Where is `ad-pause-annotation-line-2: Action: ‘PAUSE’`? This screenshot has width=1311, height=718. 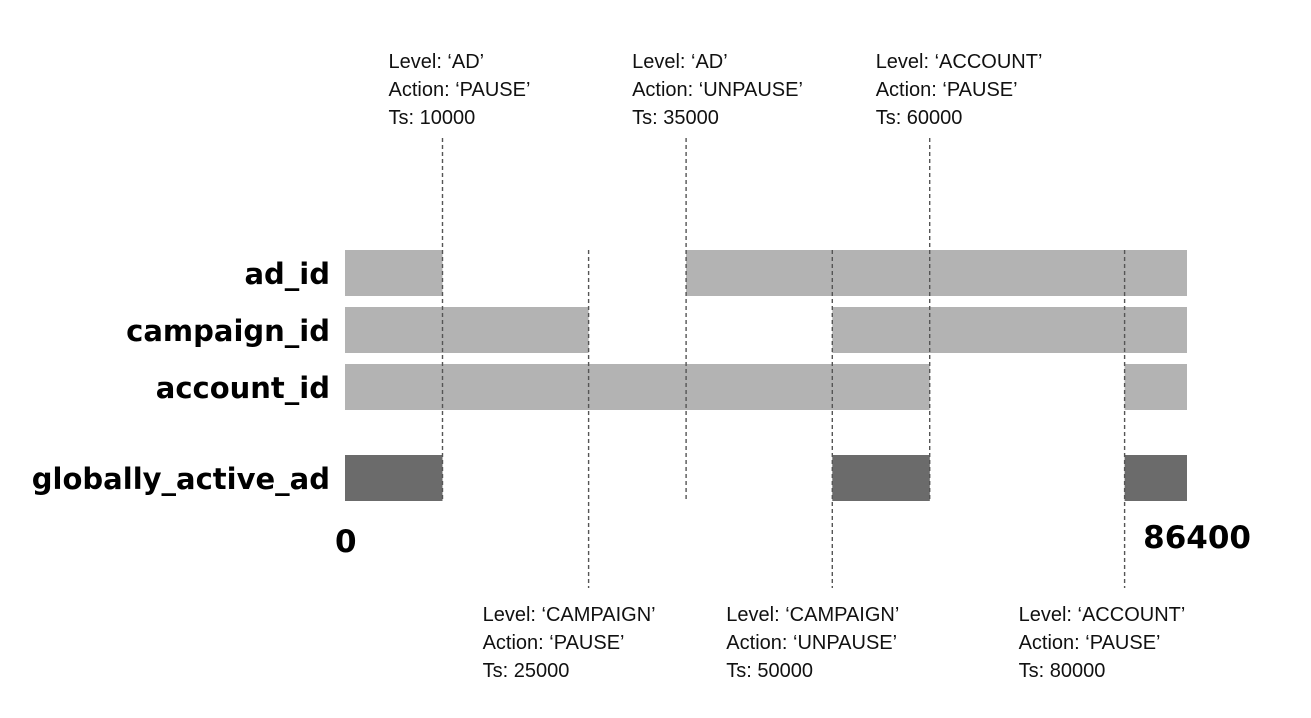 ad-pause-annotation-line-2: Action: ‘PAUSE’ is located at coordinates (460, 90).